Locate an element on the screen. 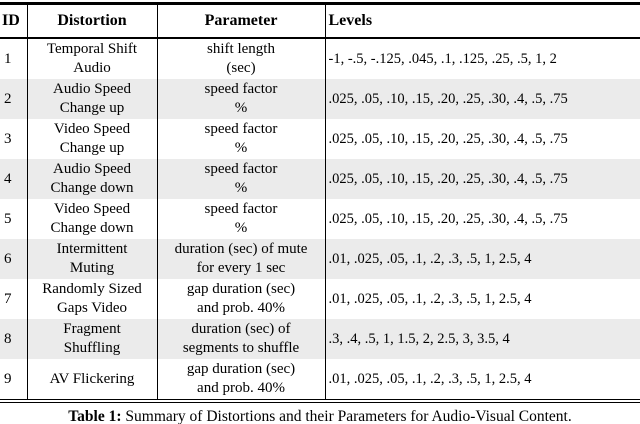 This screenshot has width=640, height=424. cell-distortion: Temporal Shift Audio is located at coordinates (92, 58).